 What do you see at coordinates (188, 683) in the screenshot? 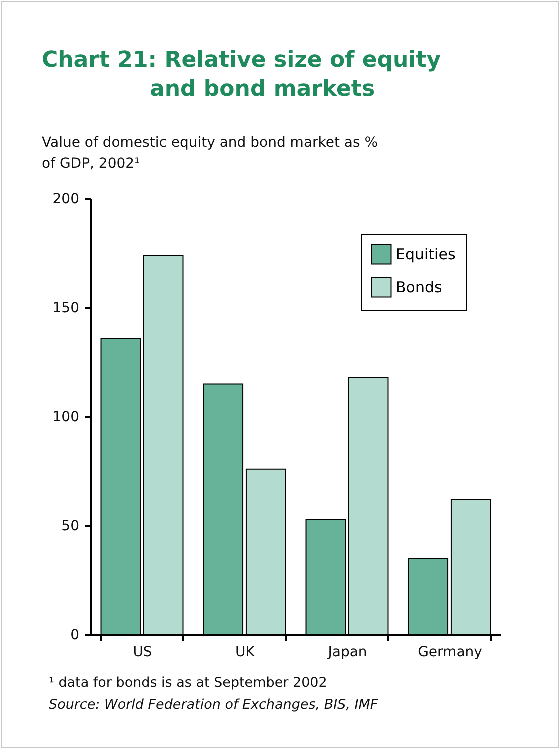
I see `text: ¹ data for bonds is as at September 2002` at bounding box center [188, 683].